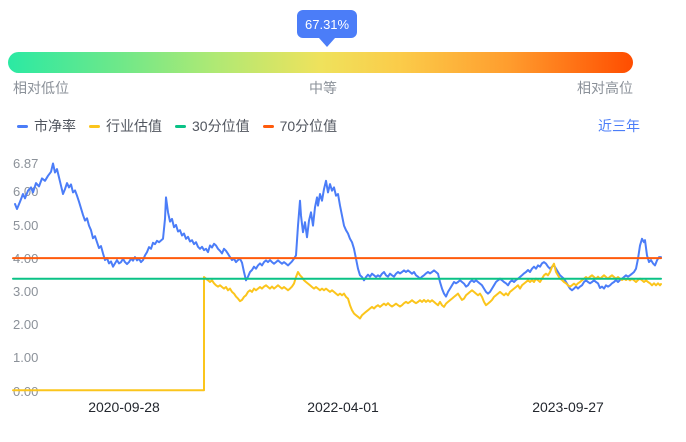  Describe the element at coordinates (26, 225) in the screenshot. I see `y-axis-tick: 5.00` at that location.